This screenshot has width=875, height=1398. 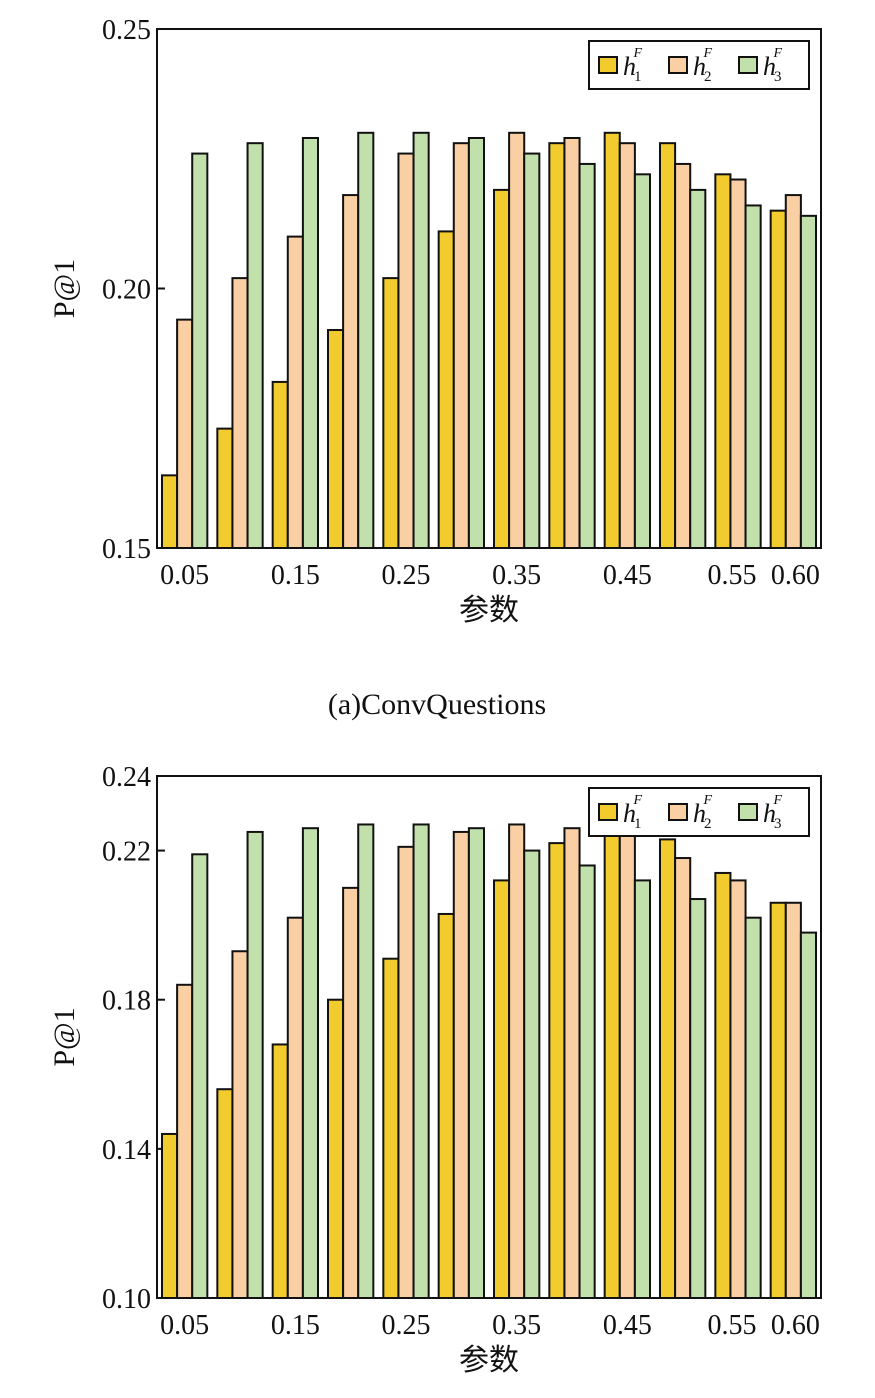 I want to click on y-tick-label: 0.25, so click(x=126, y=30).